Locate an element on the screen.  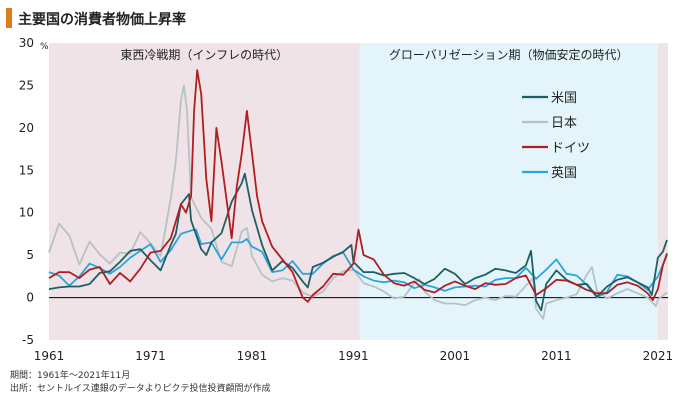
period-label-0: 東西冷戦期（インフレの時代） is located at coordinates (204, 55).